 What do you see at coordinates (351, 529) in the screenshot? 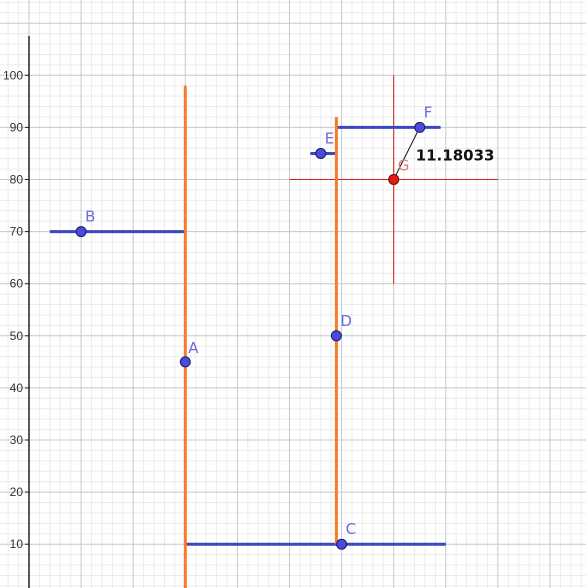
I see `point-label-c: C` at bounding box center [351, 529].